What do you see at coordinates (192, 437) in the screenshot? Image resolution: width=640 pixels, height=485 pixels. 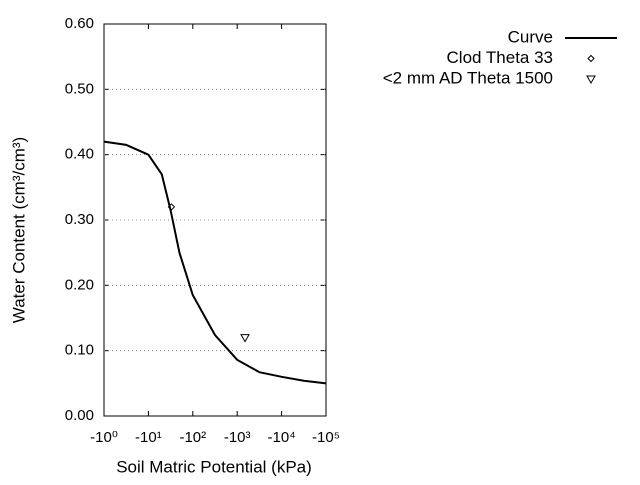 I see `x-tick-label: -10²` at bounding box center [192, 437].